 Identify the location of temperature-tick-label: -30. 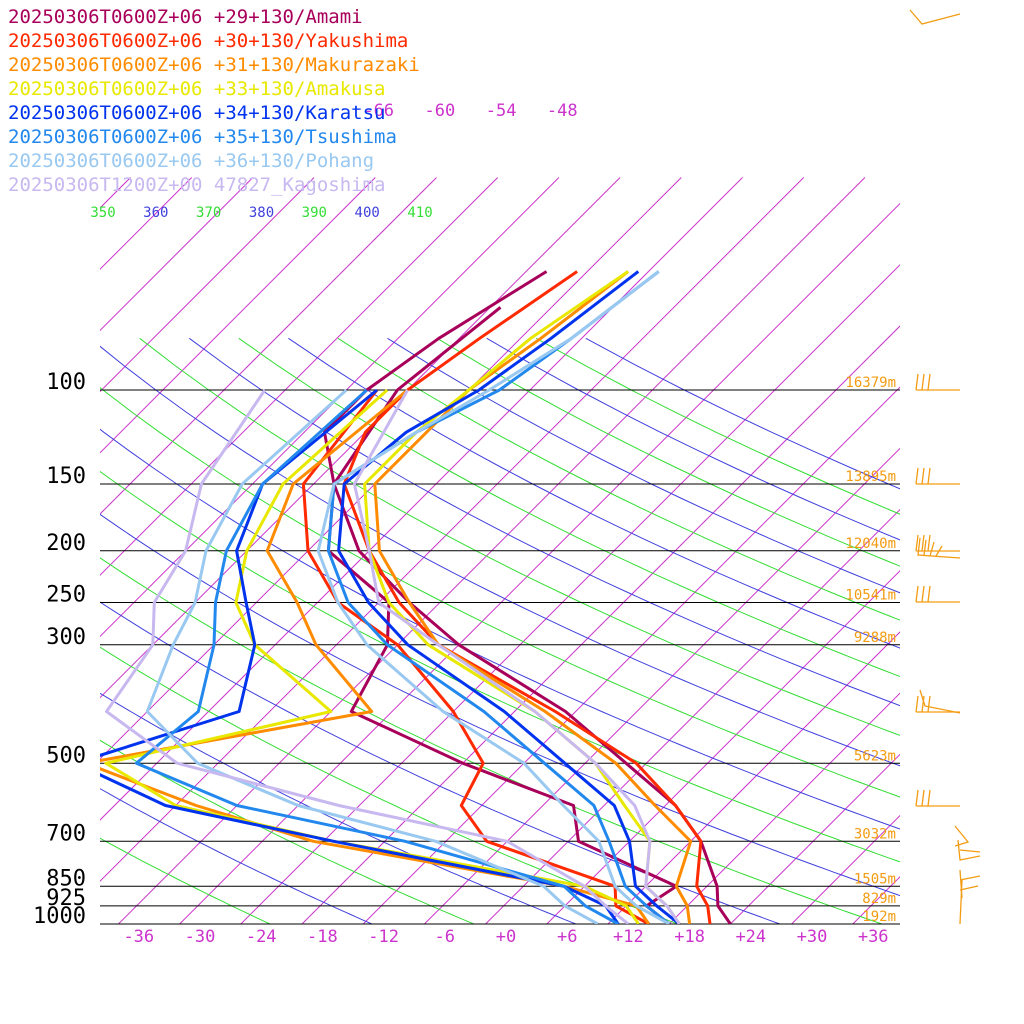
(200, 937).